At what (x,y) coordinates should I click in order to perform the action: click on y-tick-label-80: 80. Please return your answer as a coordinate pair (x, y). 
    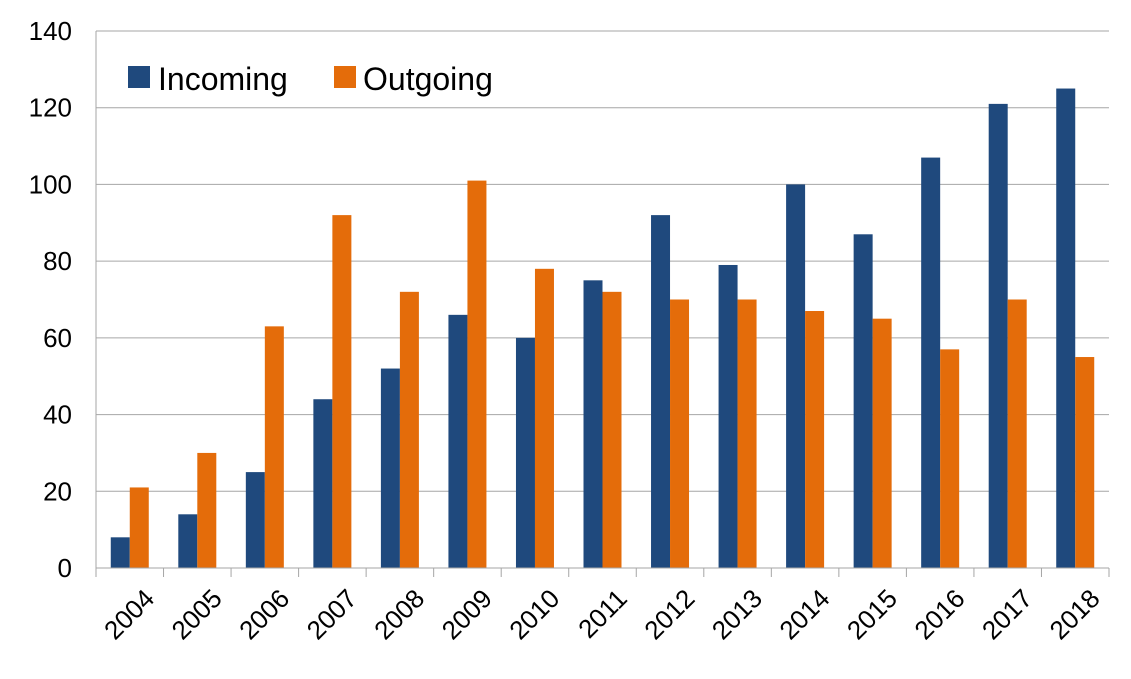
    Looking at the image, I should click on (57, 261).